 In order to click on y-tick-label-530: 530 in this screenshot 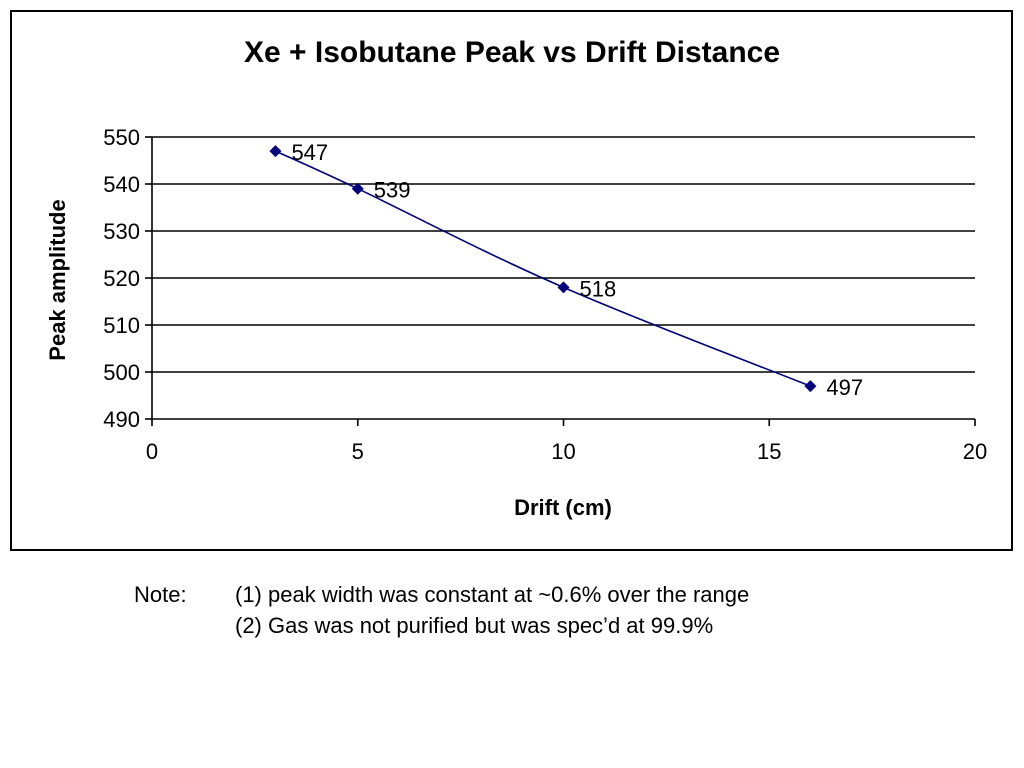, I will do `click(121, 231)`.